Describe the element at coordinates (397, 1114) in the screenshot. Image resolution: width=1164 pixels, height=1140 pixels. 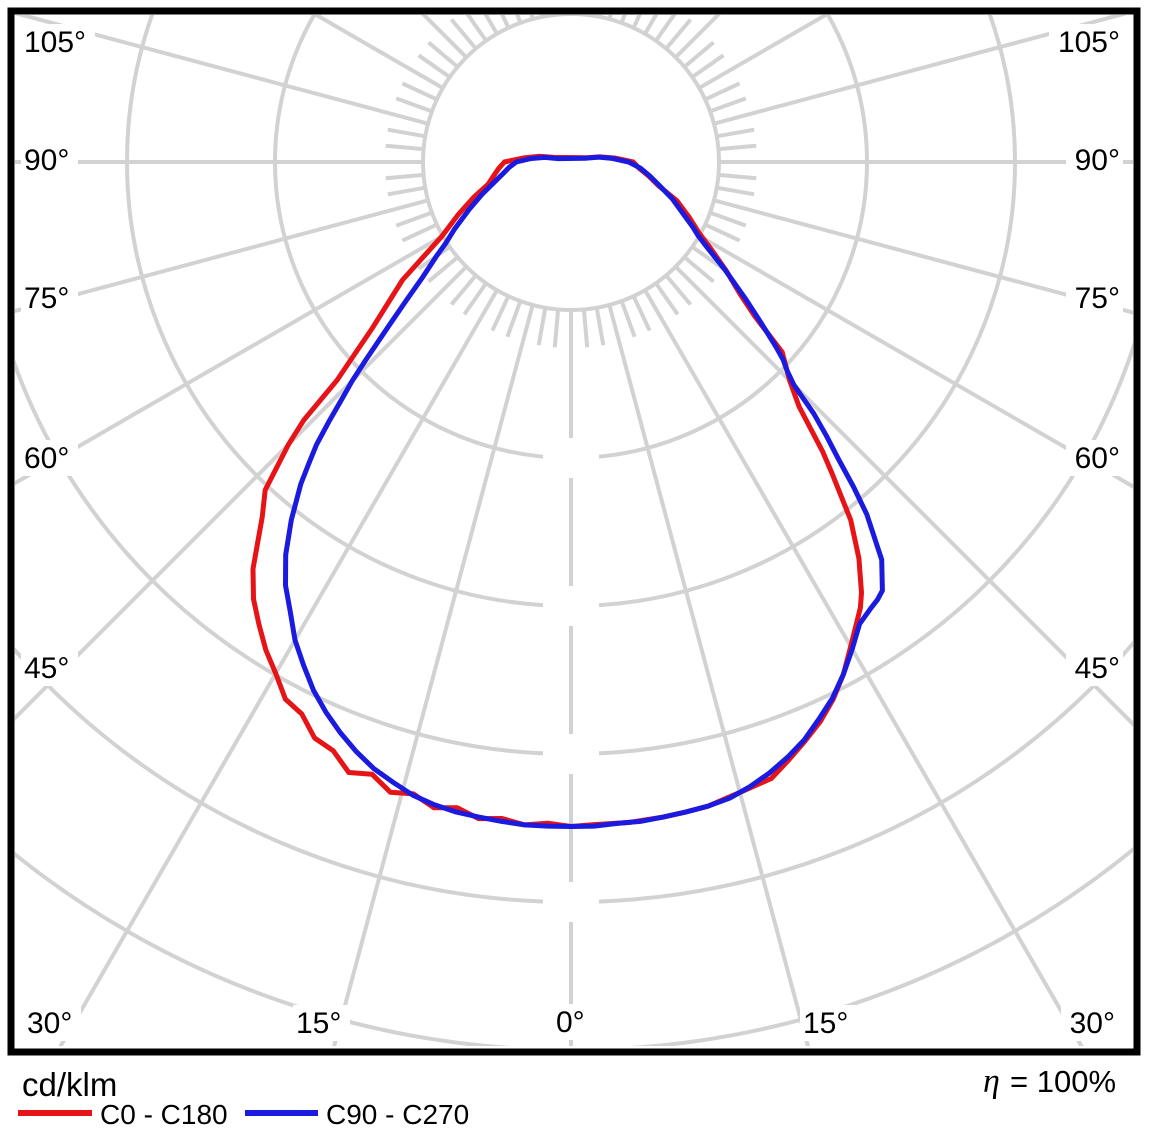
I see `legend-label-c90-c270: C90 - C270` at that location.